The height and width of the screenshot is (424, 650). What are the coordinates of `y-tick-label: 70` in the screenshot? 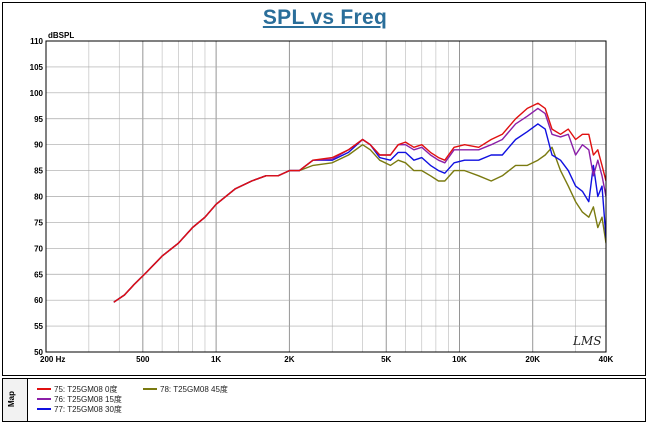 It's located at (38, 248).